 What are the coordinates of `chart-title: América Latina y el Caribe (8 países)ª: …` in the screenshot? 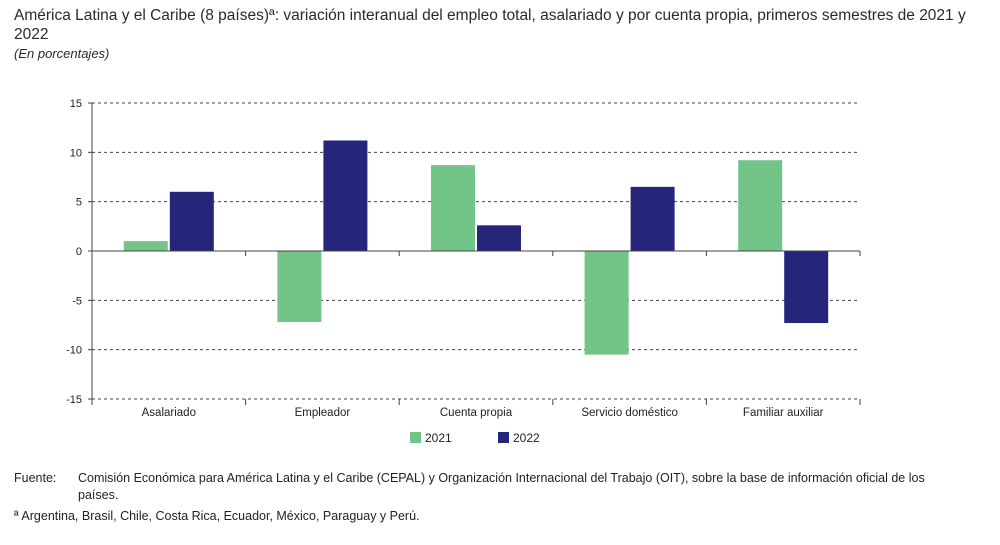 It's located at (490, 25).